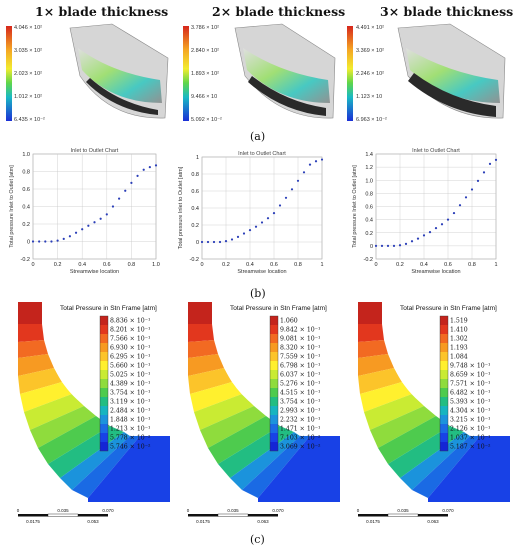 Image resolution: width=518 pixels, height=550 pixels. Describe the element at coordinates (447, 11) in the screenshot. I see `header-3x: 3× blade thickness` at that location.